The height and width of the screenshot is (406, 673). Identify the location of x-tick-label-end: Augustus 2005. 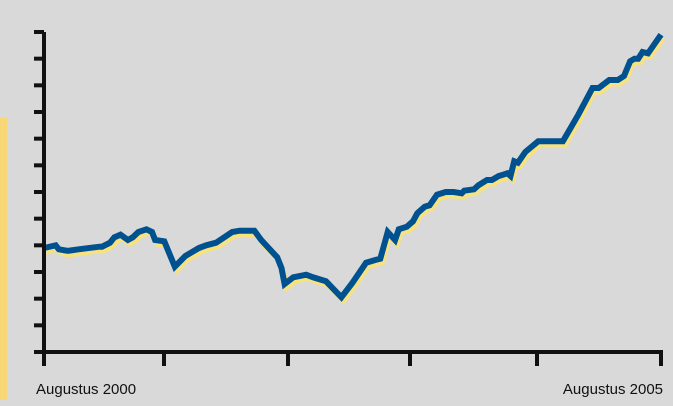
(613, 389).